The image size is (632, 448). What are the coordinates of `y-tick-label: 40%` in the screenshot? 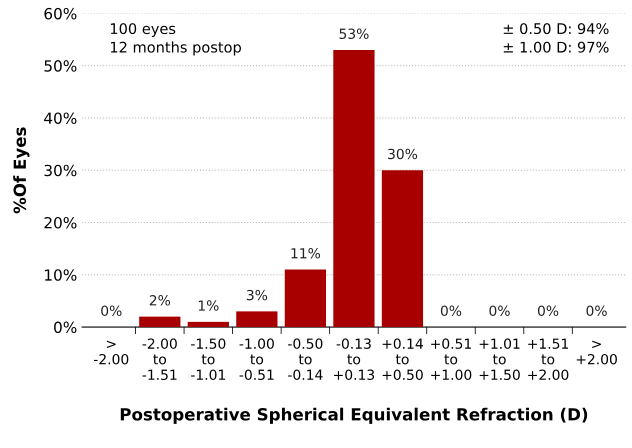 It's located at (60, 118).